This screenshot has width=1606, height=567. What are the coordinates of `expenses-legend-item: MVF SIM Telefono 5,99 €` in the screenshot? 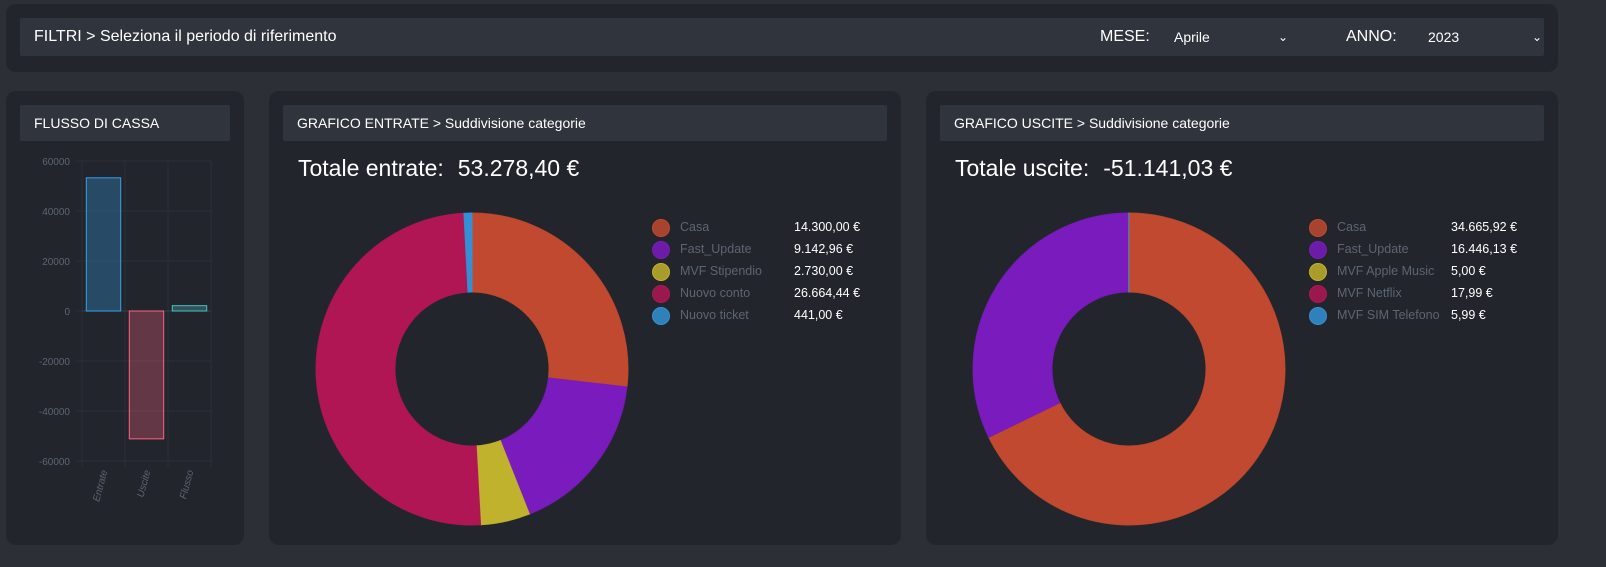 It's located at (1419, 316).